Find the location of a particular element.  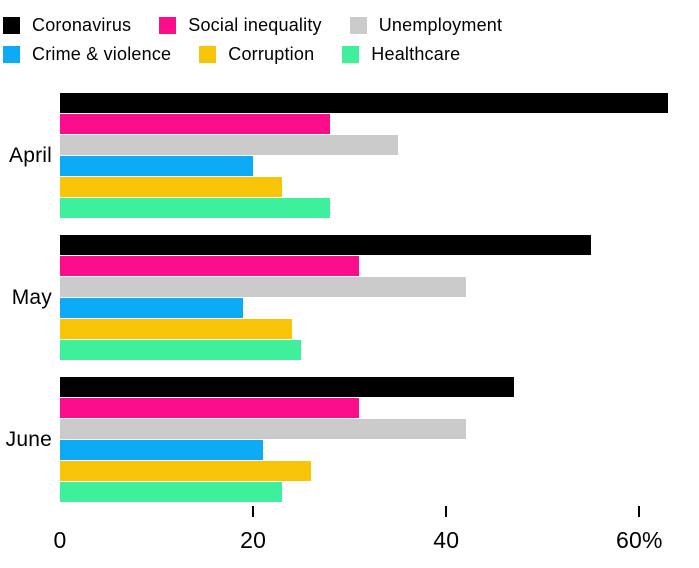

x-axis-tick-label: 0 is located at coordinates (60, 540).